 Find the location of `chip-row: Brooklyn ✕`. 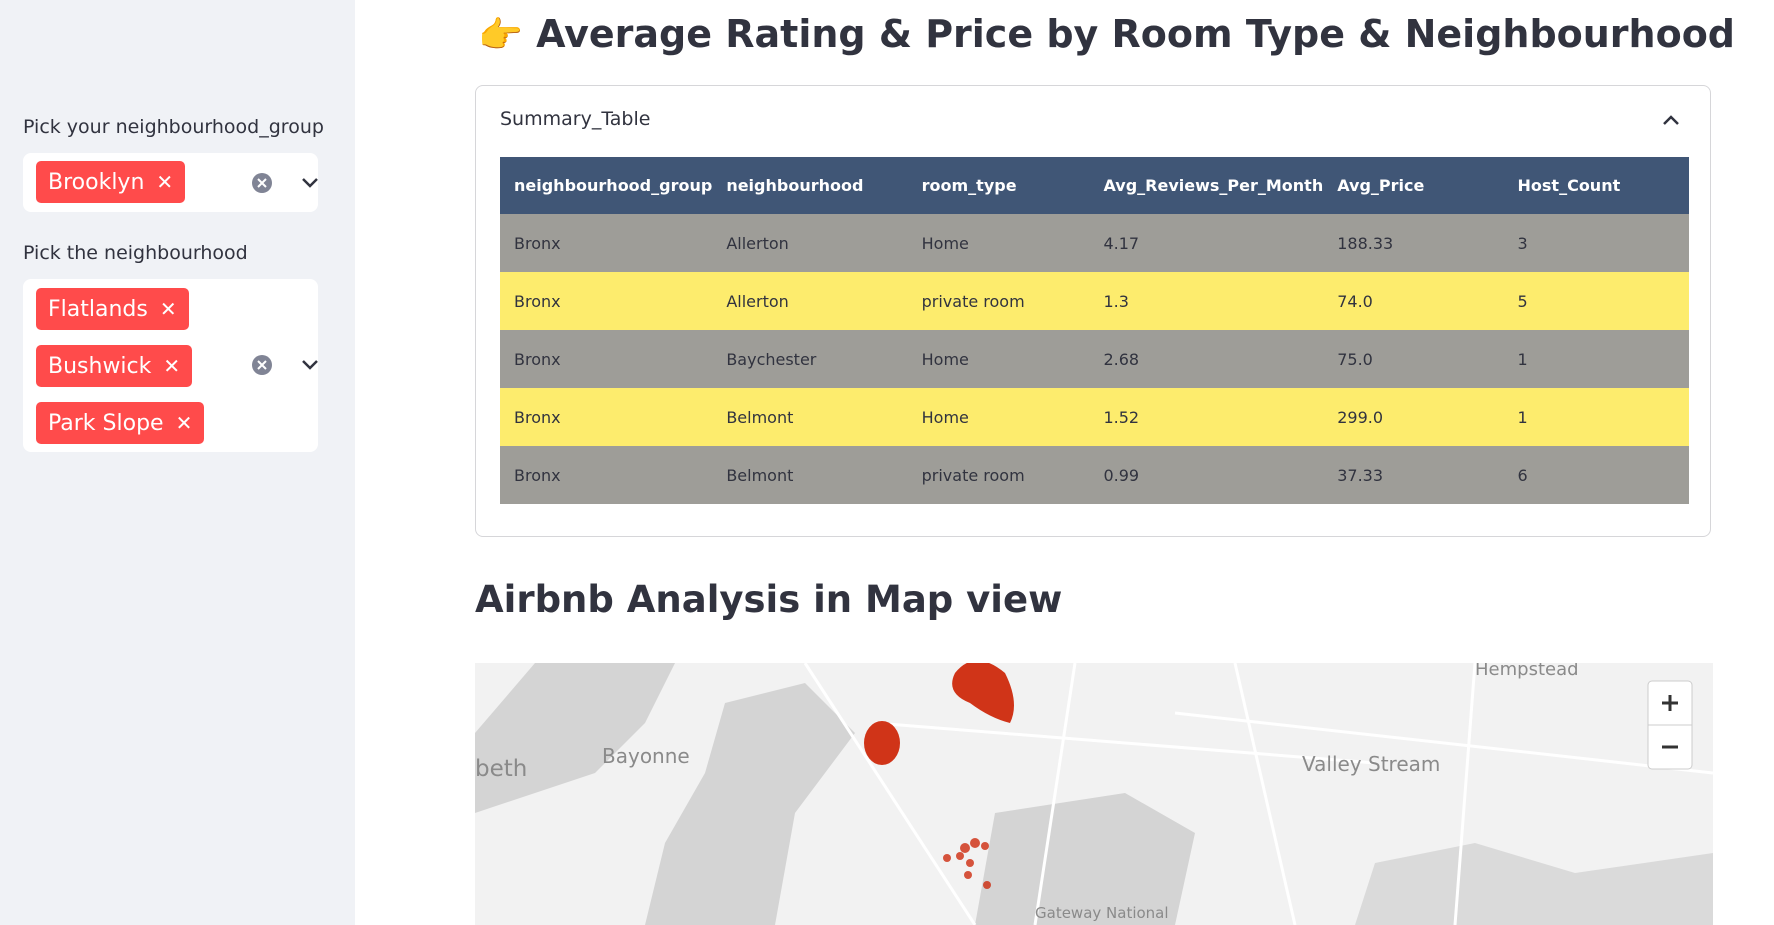

chip-row: Brooklyn ✕ is located at coordinates (111, 182).